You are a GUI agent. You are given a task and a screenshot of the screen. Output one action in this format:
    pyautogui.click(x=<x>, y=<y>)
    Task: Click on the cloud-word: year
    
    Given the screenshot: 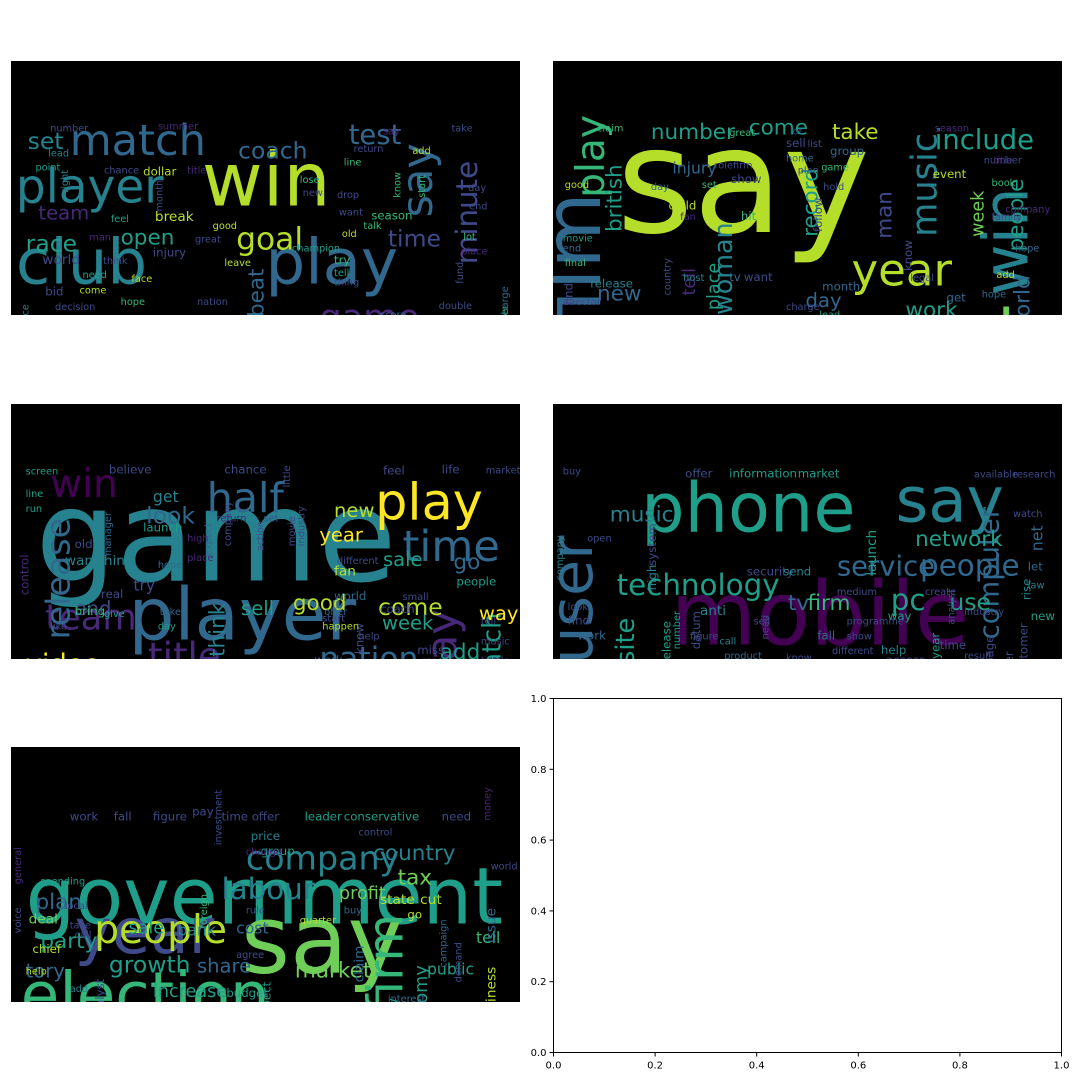 What is the action you would take?
    pyautogui.click(x=145, y=931)
    